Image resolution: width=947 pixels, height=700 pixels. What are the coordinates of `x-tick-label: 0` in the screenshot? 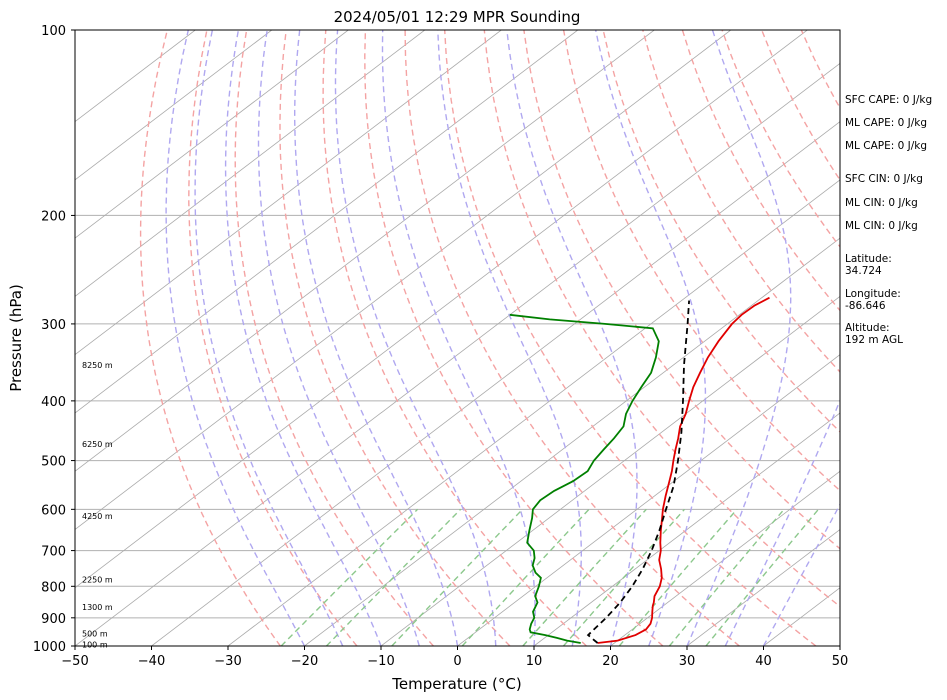 It's located at (457, 661).